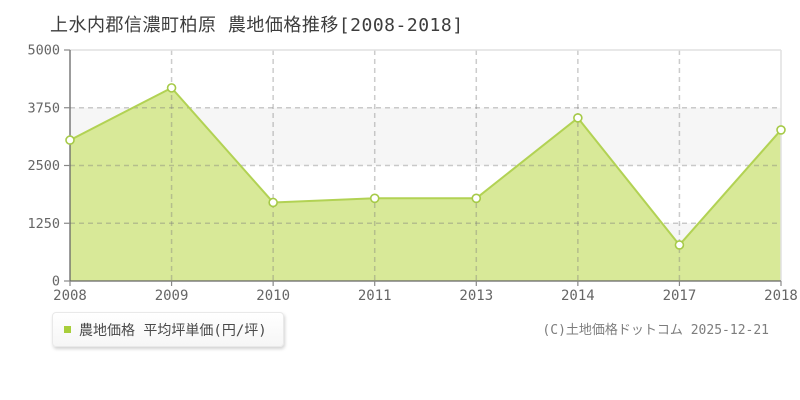  I want to click on x-tick-label: 2014, so click(578, 296).